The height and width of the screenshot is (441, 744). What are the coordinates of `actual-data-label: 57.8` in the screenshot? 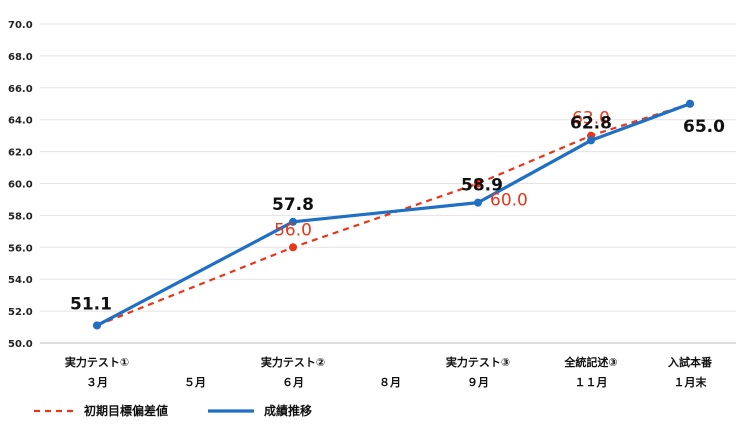 It's located at (293, 205).